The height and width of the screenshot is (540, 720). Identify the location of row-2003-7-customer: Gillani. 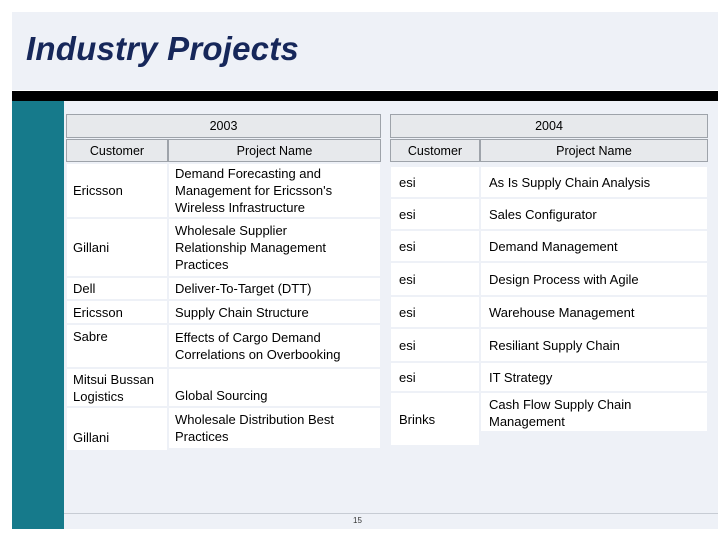
(117, 429).